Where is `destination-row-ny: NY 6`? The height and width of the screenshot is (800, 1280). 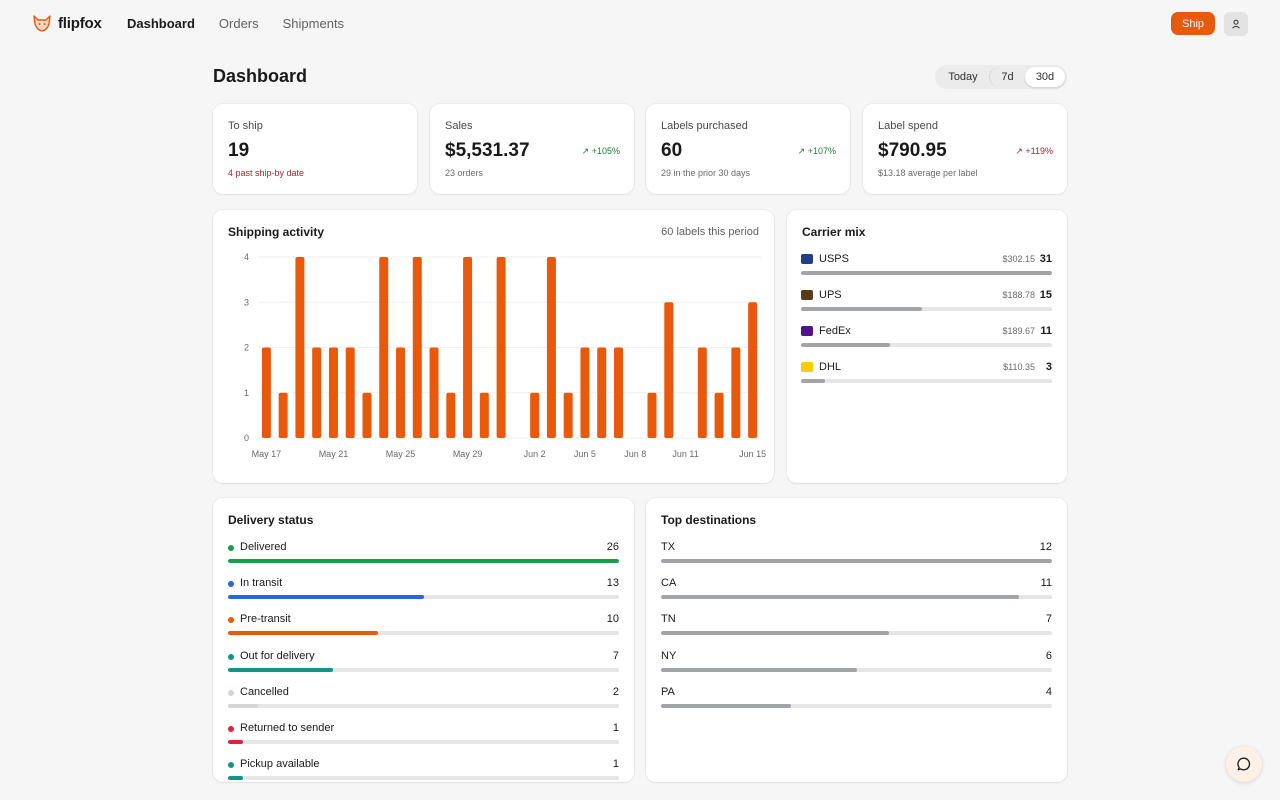 destination-row-ny: NY 6 is located at coordinates (856, 665).